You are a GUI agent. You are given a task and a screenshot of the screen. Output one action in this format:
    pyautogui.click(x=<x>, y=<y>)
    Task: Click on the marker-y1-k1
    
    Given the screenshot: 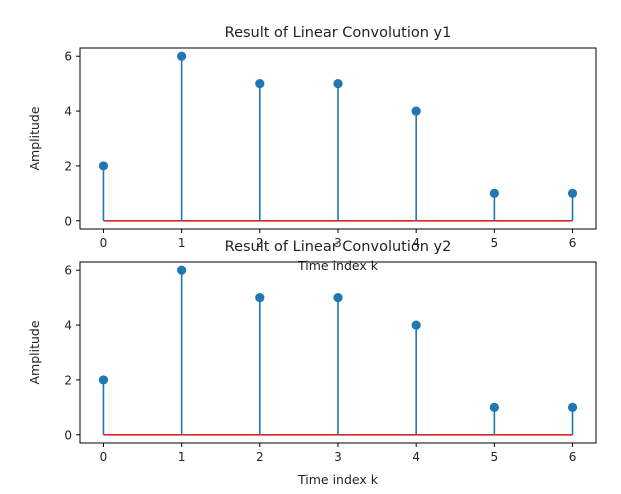 What is the action you would take?
    pyautogui.click(x=182, y=56)
    